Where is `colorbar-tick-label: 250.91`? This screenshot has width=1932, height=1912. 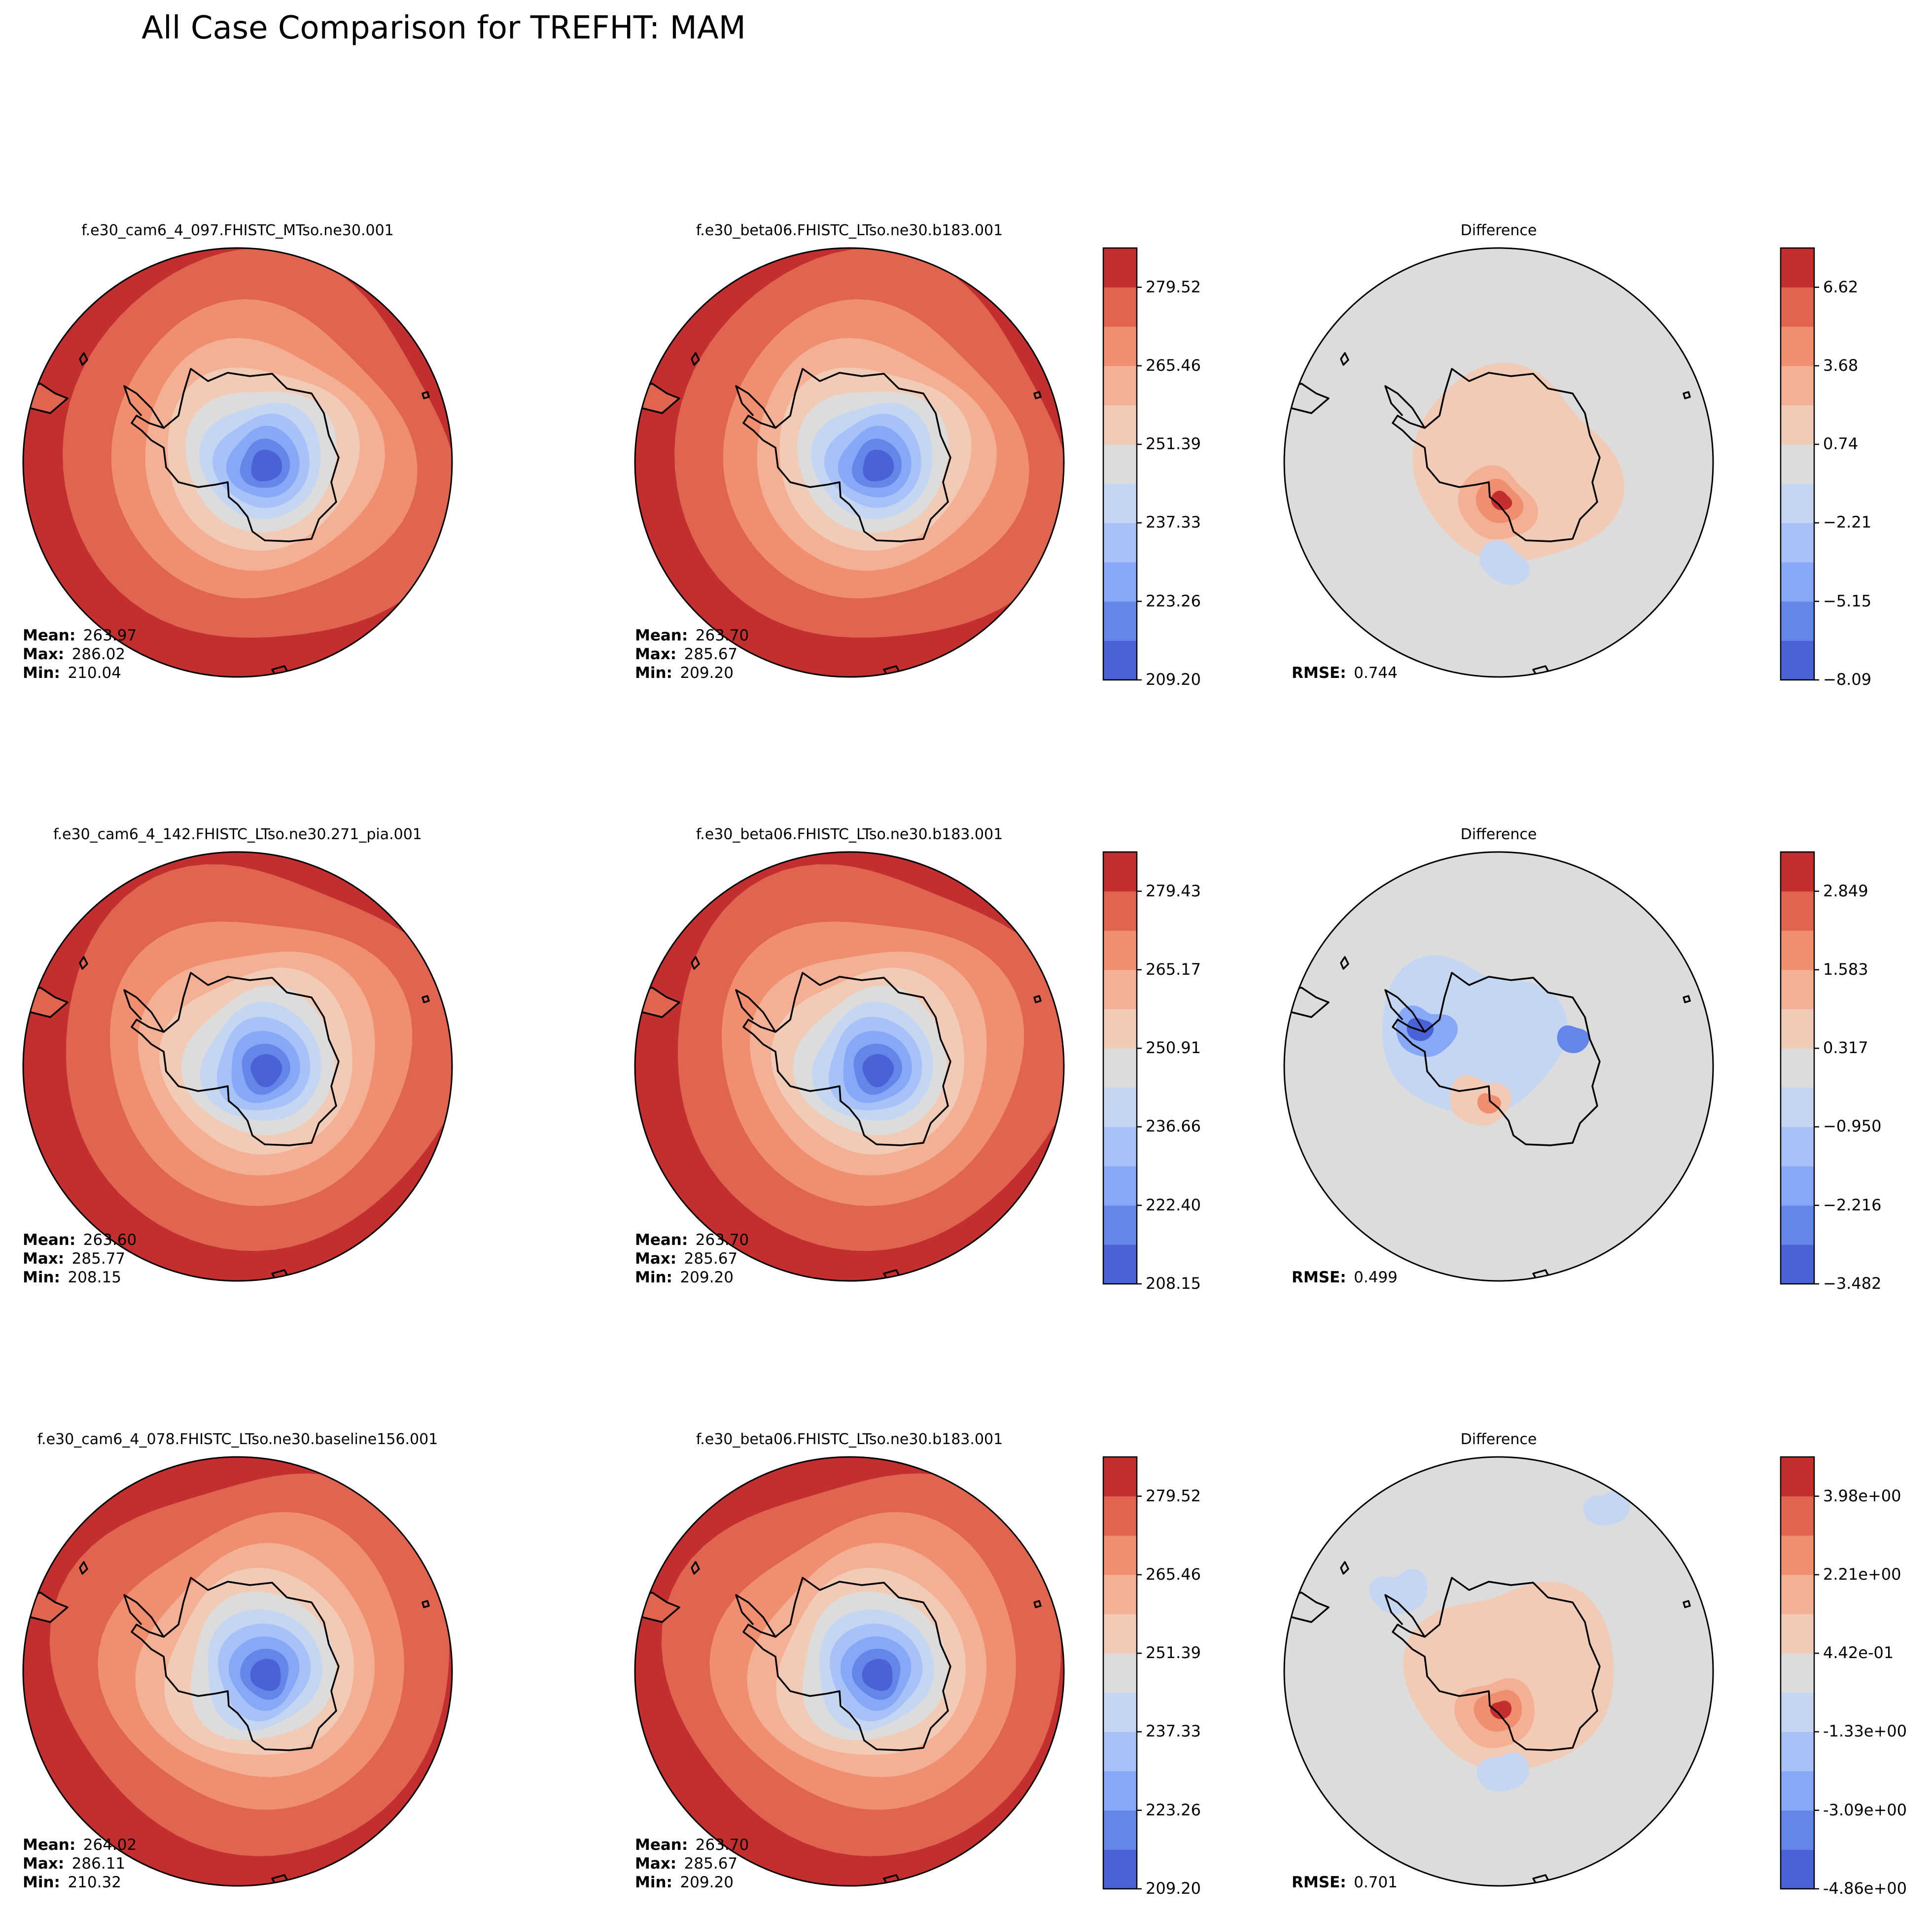 colorbar-tick-label: 250.91 is located at coordinates (1173, 1048).